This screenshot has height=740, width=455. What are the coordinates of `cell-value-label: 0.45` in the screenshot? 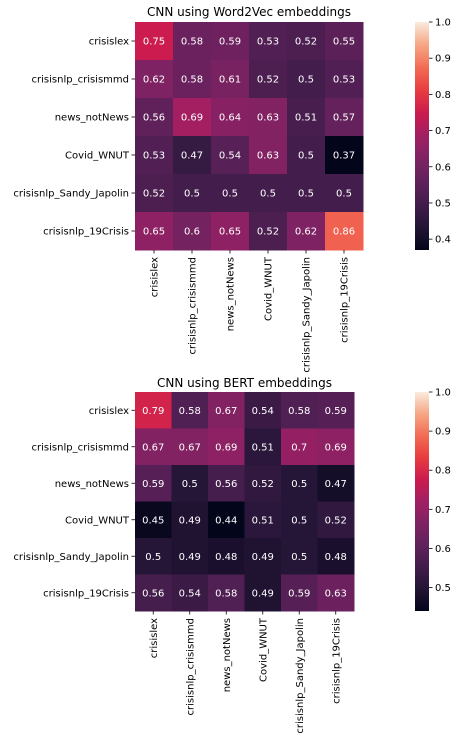 It's located at (153, 520).